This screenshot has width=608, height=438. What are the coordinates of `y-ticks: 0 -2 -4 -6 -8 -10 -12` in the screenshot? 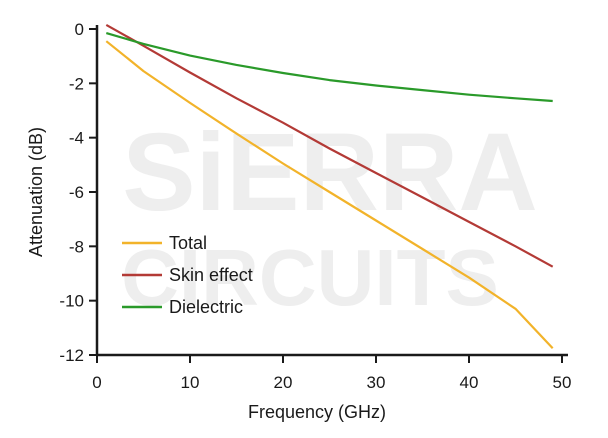 It's located at (78, 192).